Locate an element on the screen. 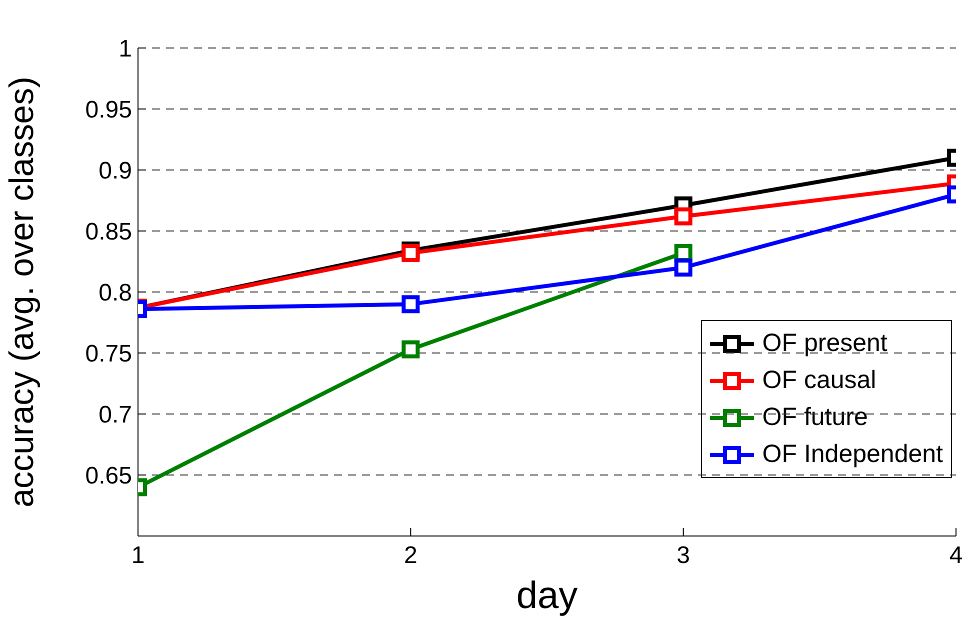 This screenshot has width=970, height=622. x-tick-label: 4 is located at coordinates (956, 556).